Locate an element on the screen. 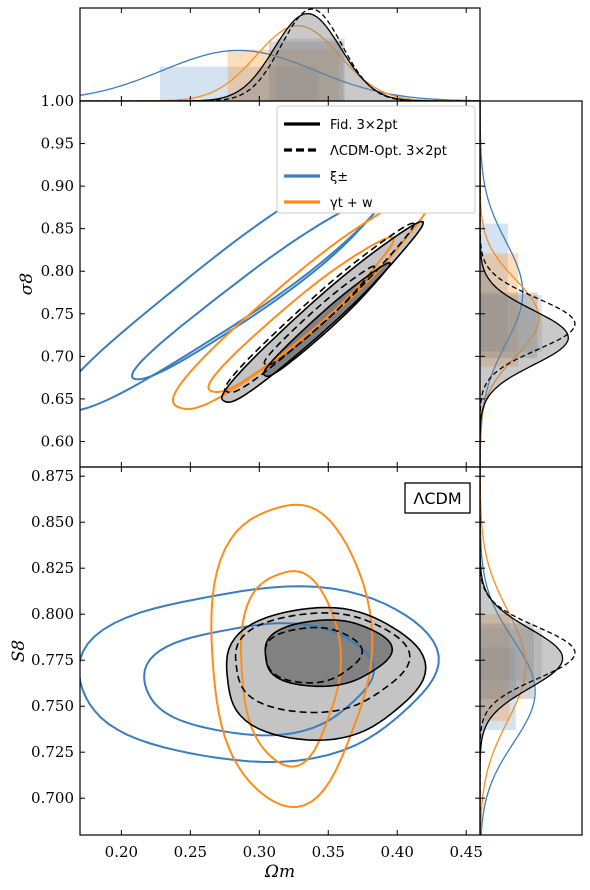  S8-tick-label: 0.750 is located at coordinates (52, 706).